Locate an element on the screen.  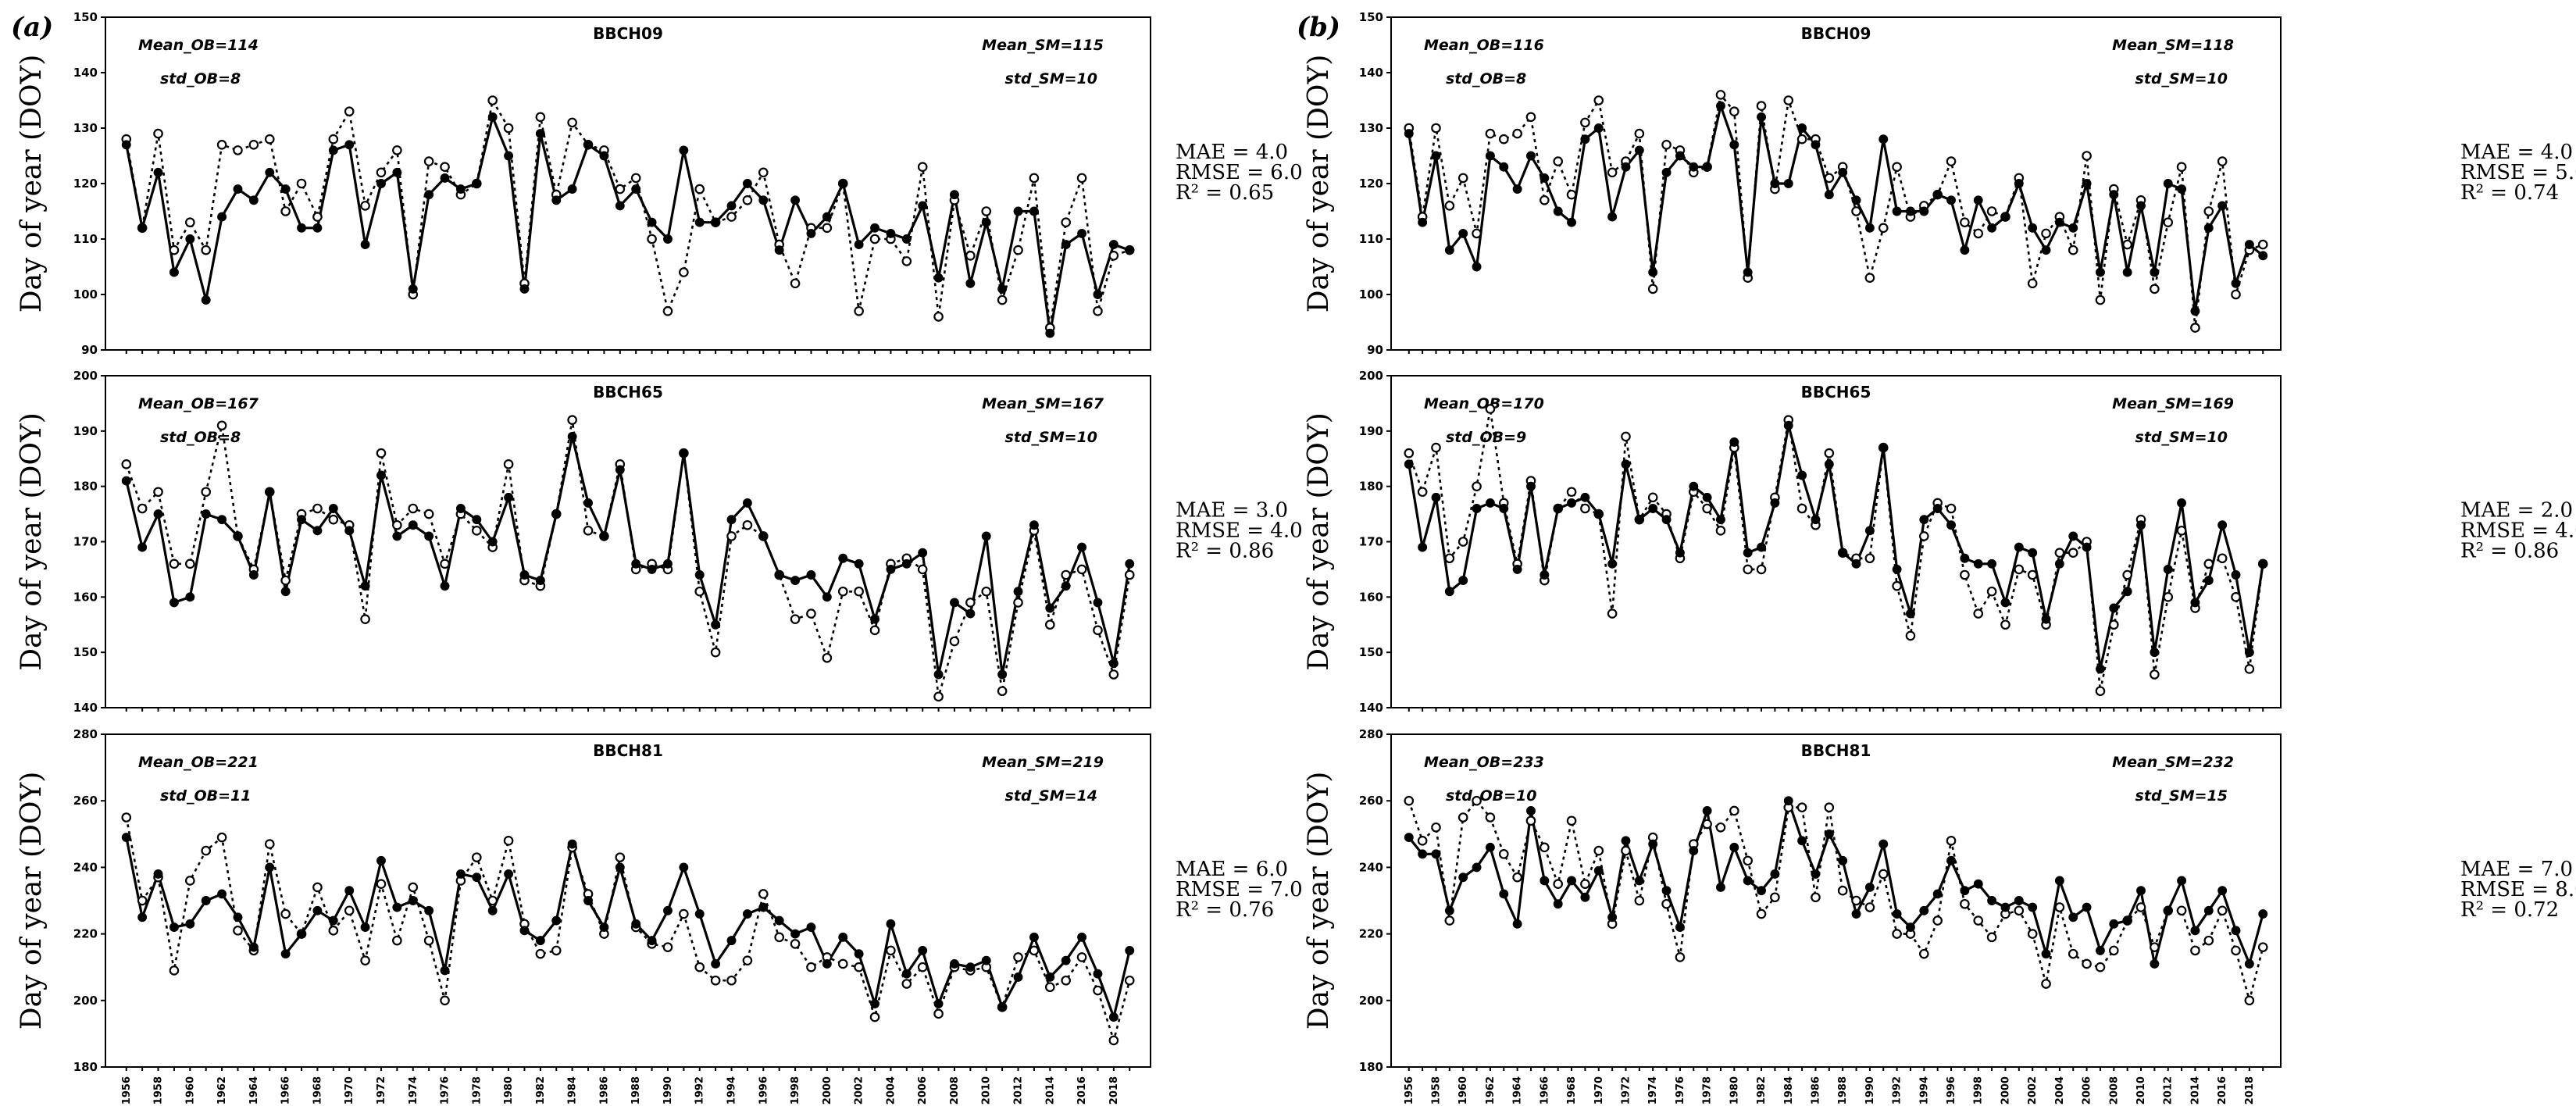
y-tick-label: 180 is located at coordinates (85, 487).